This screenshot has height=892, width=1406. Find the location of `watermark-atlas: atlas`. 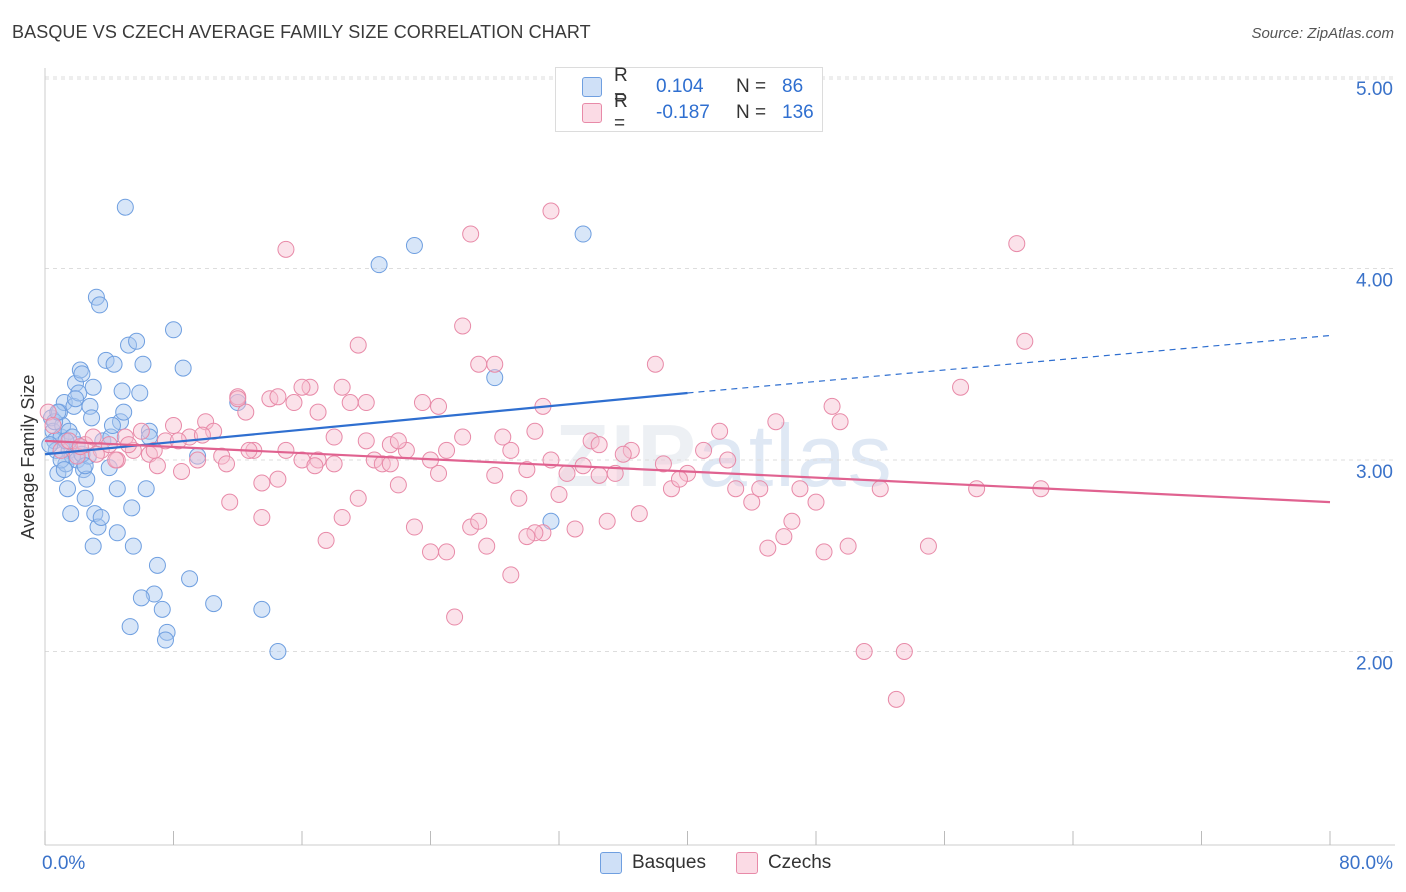

watermark-atlas: atlas is located at coordinates (795, 455).